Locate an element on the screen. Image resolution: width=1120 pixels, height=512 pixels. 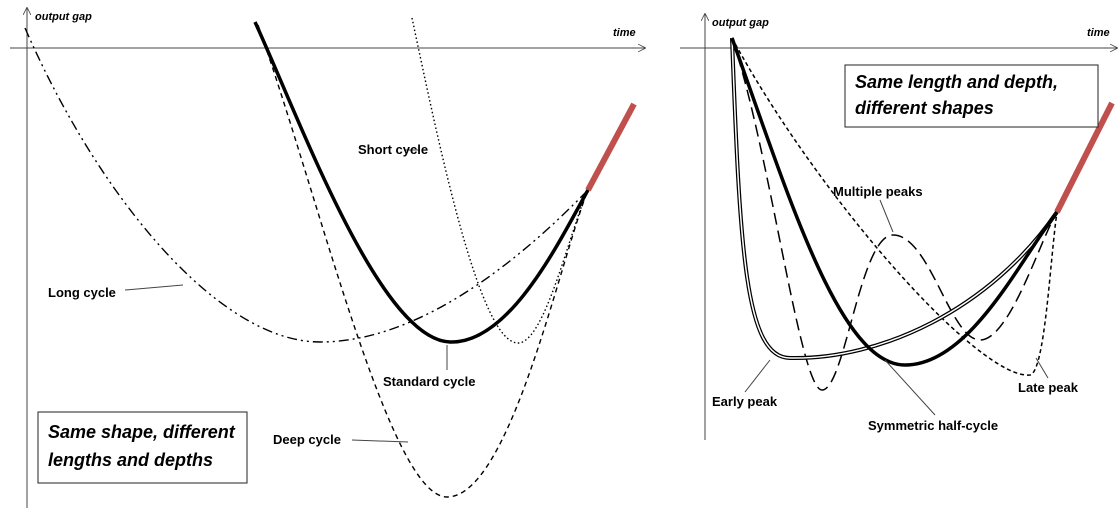
short-cycle is located at coordinates (500, 180).